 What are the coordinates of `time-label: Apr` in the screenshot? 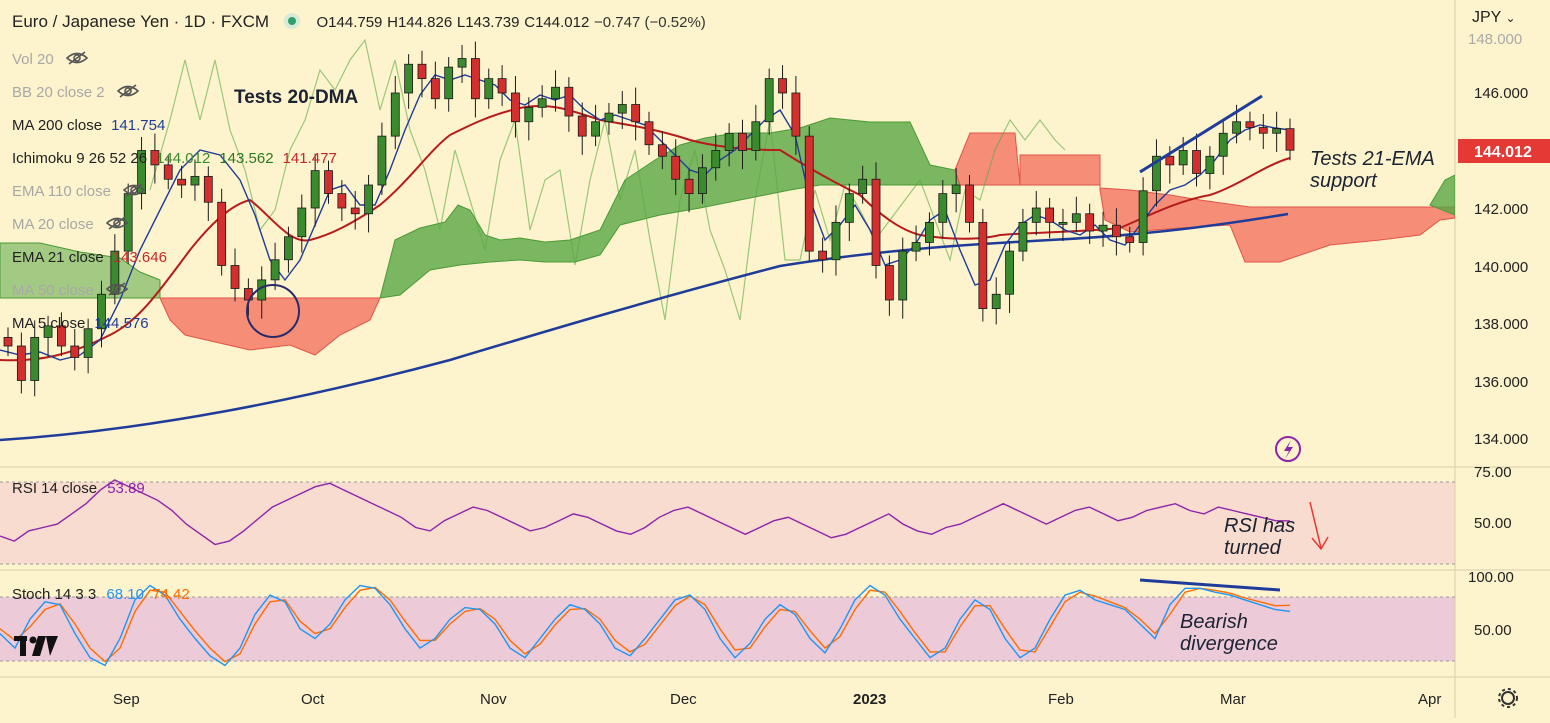 It's located at (1429, 699).